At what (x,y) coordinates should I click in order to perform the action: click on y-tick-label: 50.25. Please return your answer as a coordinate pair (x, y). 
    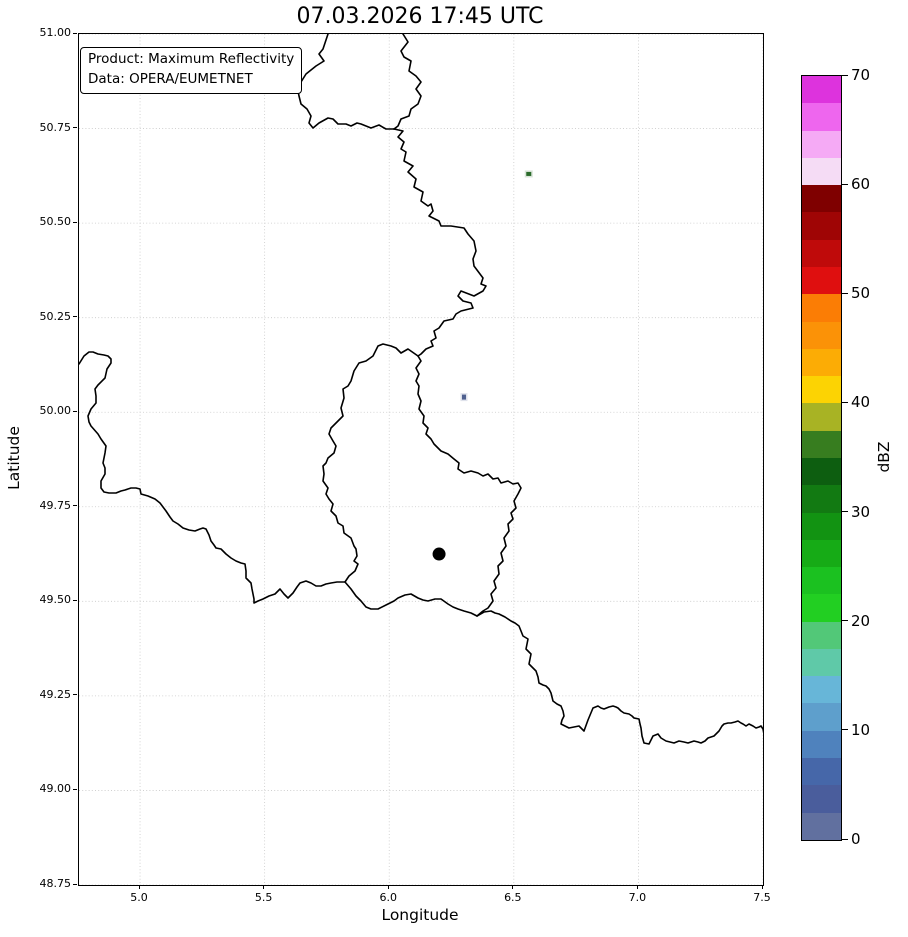
    Looking at the image, I should click on (55, 316).